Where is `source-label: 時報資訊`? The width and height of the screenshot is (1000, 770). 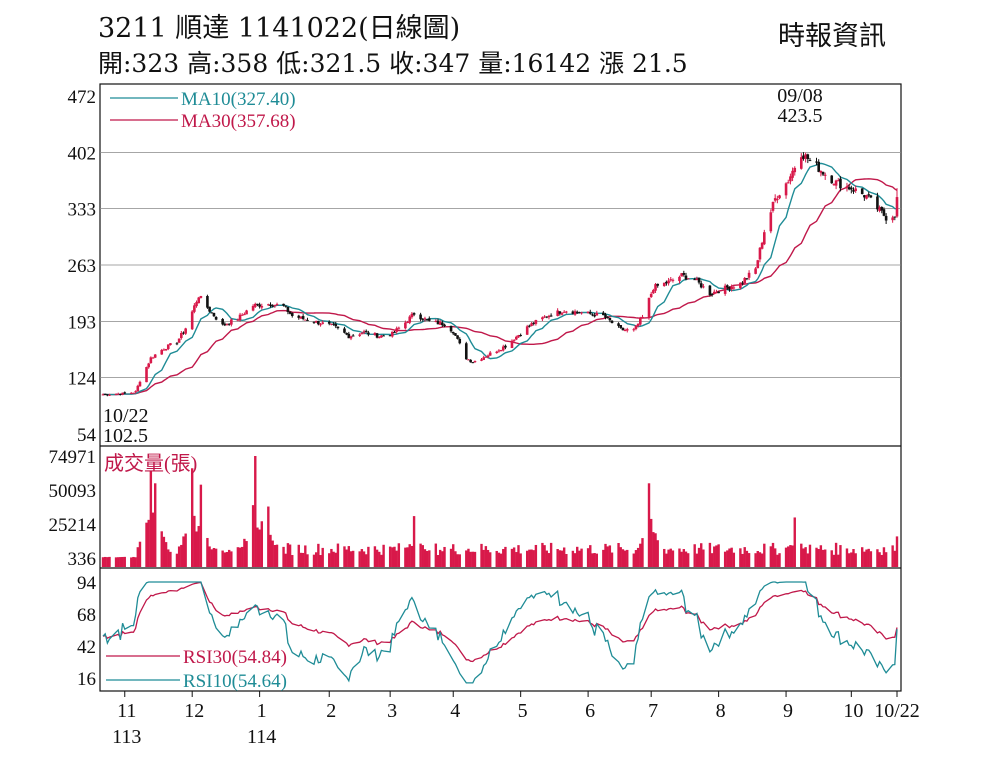 source-label: 時報資訊 is located at coordinates (832, 36).